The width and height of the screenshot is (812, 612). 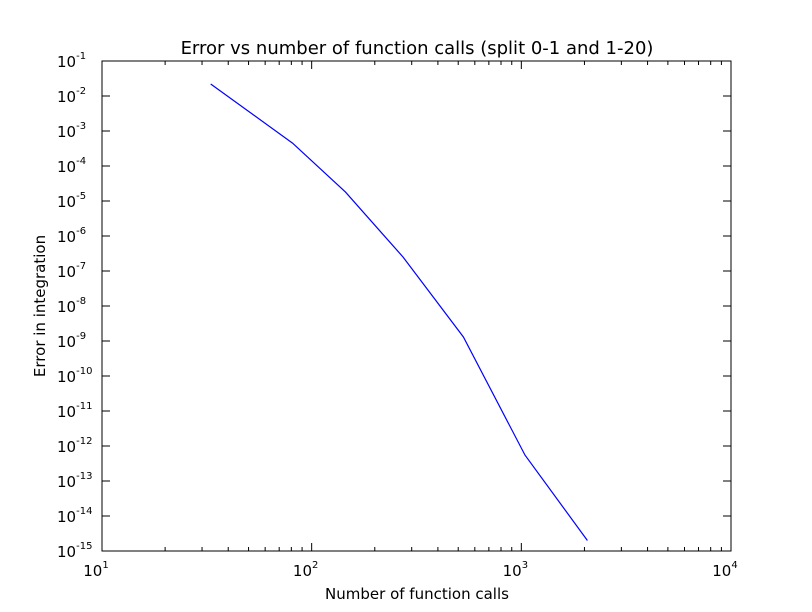 What do you see at coordinates (71, 201) in the screenshot?
I see `y-tick-label: 10⁻⁵` at bounding box center [71, 201].